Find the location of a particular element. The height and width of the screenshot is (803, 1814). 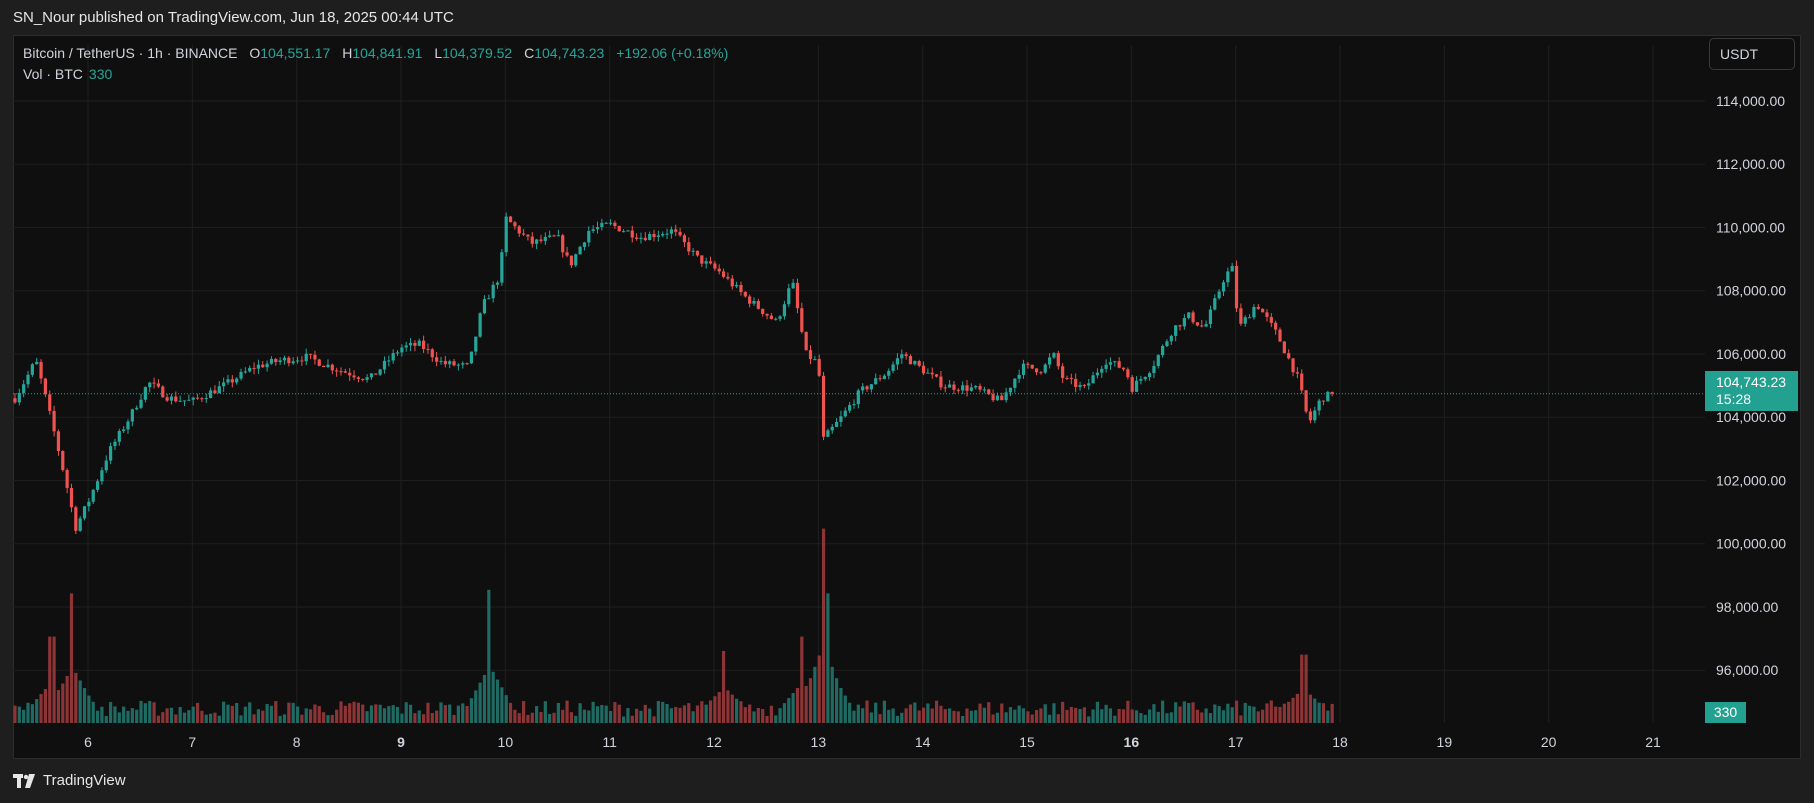

footer-brand: TradingView is located at coordinates (69, 780).